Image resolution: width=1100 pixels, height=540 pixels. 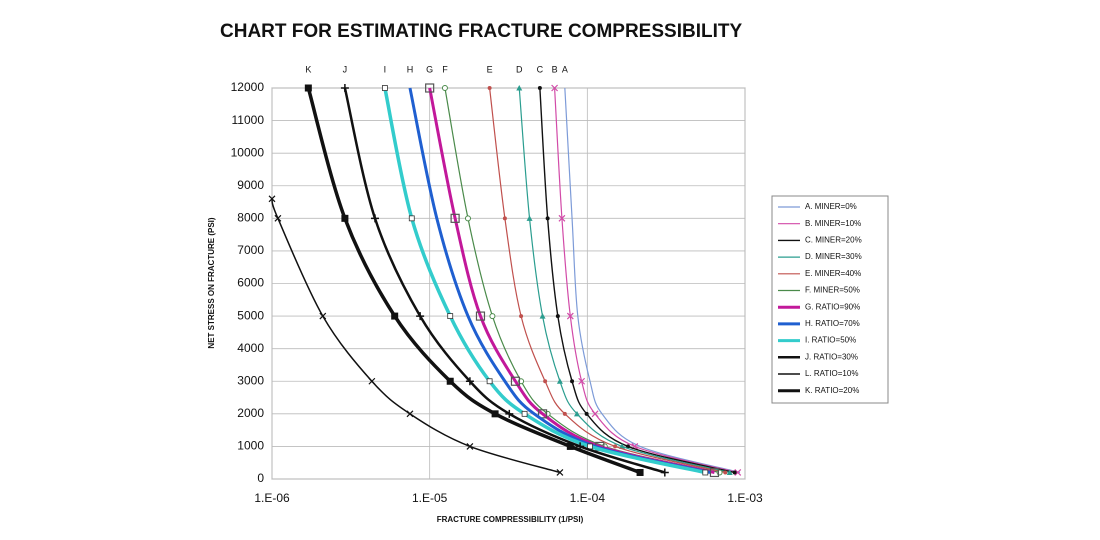 I want to click on y-tick-label: 0, so click(x=260, y=478).